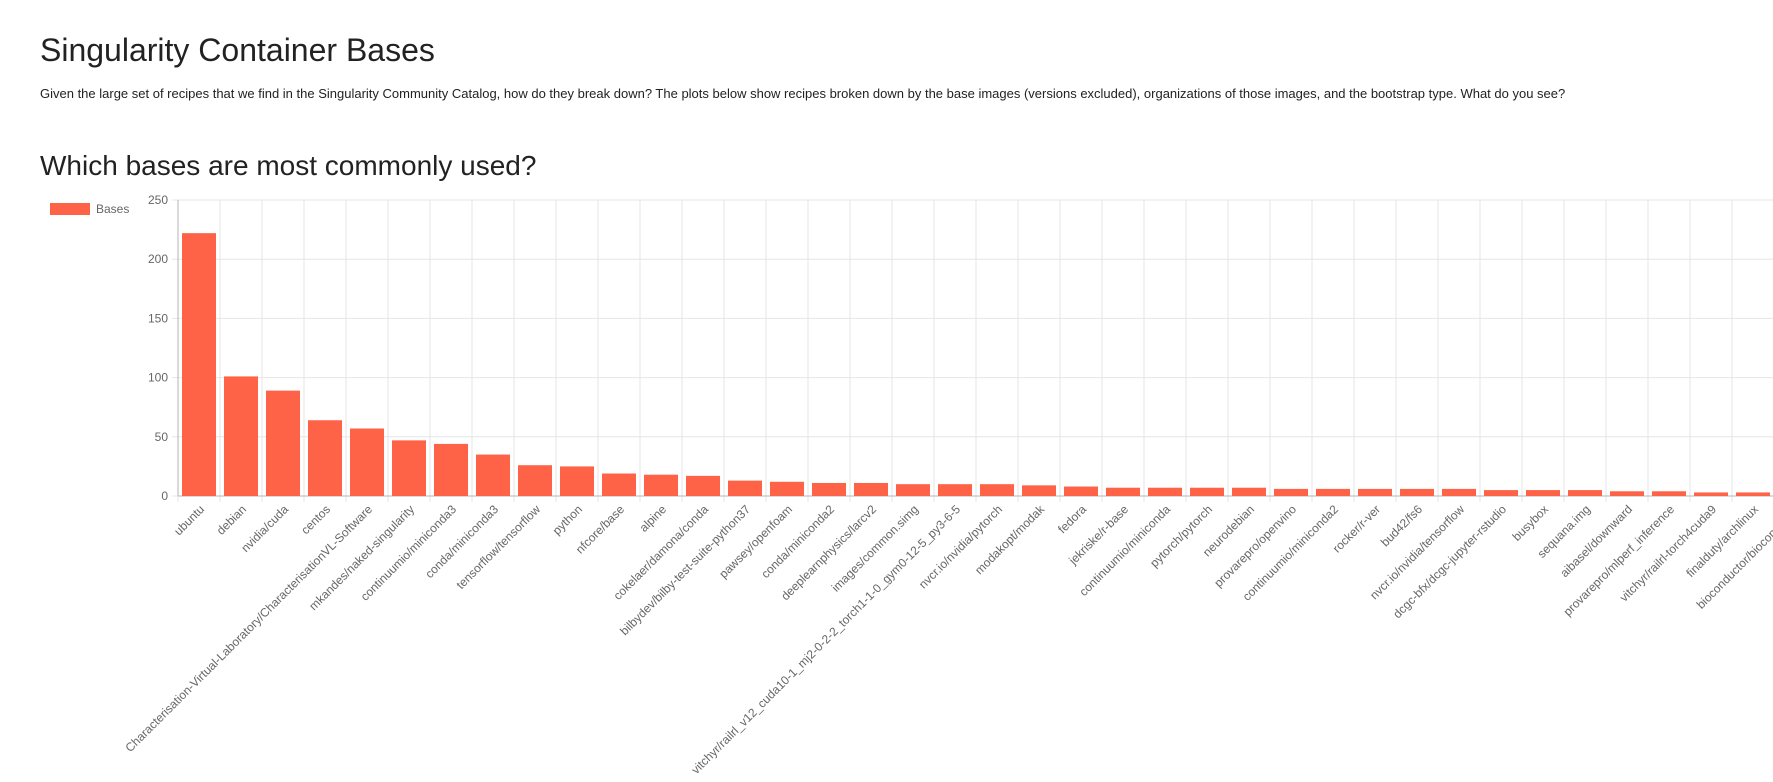  What do you see at coordinates (231, 519) in the screenshot?
I see `x-tick-label: debian` at bounding box center [231, 519].